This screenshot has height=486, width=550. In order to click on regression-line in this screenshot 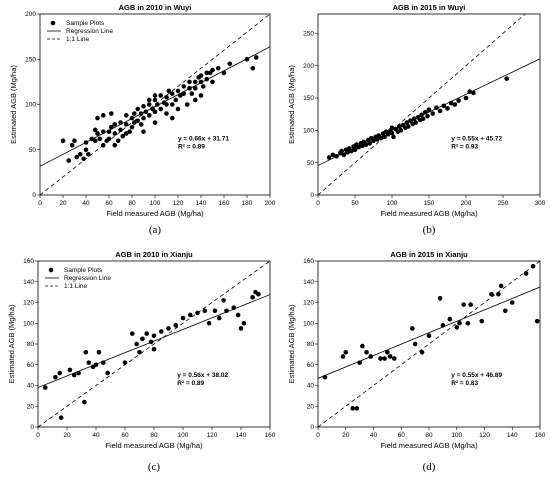, I will do `click(429, 332)`.